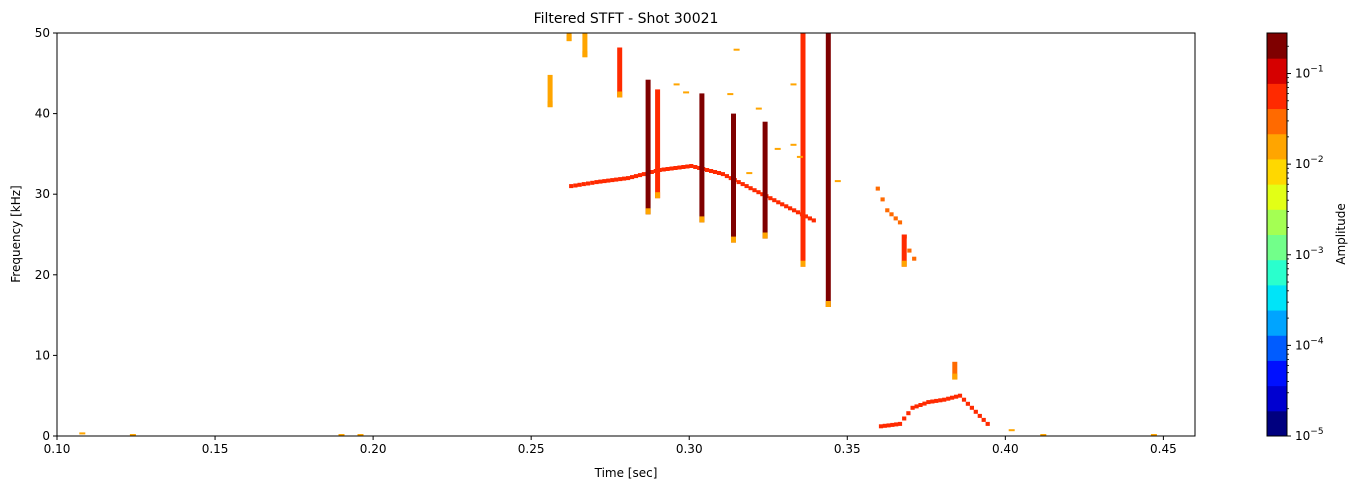 The height and width of the screenshot is (494, 1359). I want to click on y-tick-label: 30, so click(42, 194).